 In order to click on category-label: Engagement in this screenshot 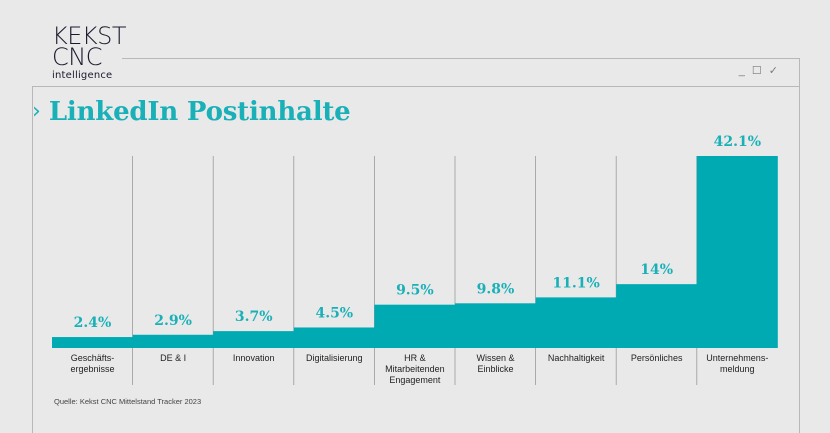, I will do `click(415, 380)`.